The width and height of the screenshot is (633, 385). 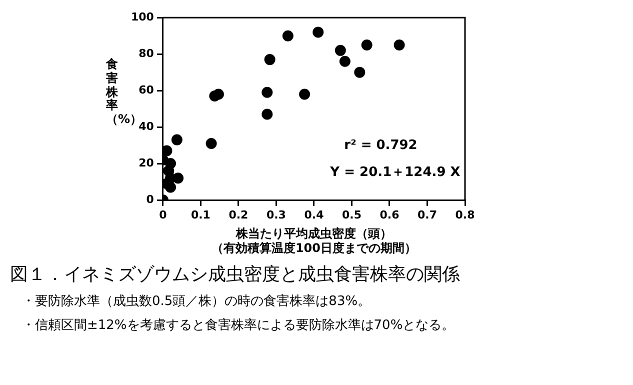 What do you see at coordinates (465, 215) in the screenshot?
I see `x-tick-label: 0.8` at bounding box center [465, 215].